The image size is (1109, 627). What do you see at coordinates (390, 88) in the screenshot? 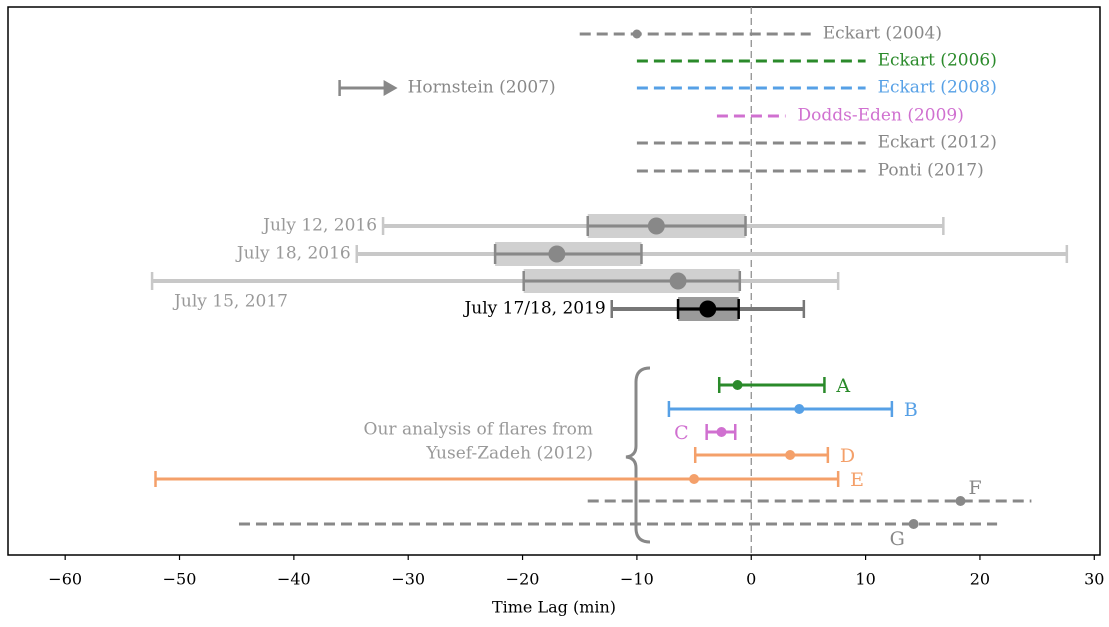
I see `limit-arrowhead` at bounding box center [390, 88].